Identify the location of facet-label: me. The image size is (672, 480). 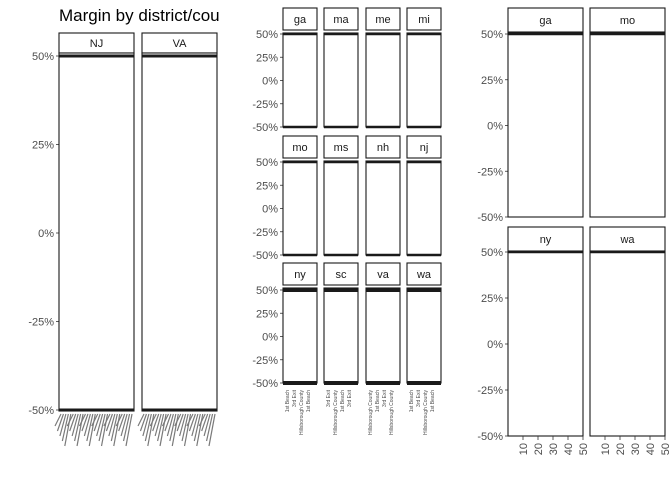
(382, 20).